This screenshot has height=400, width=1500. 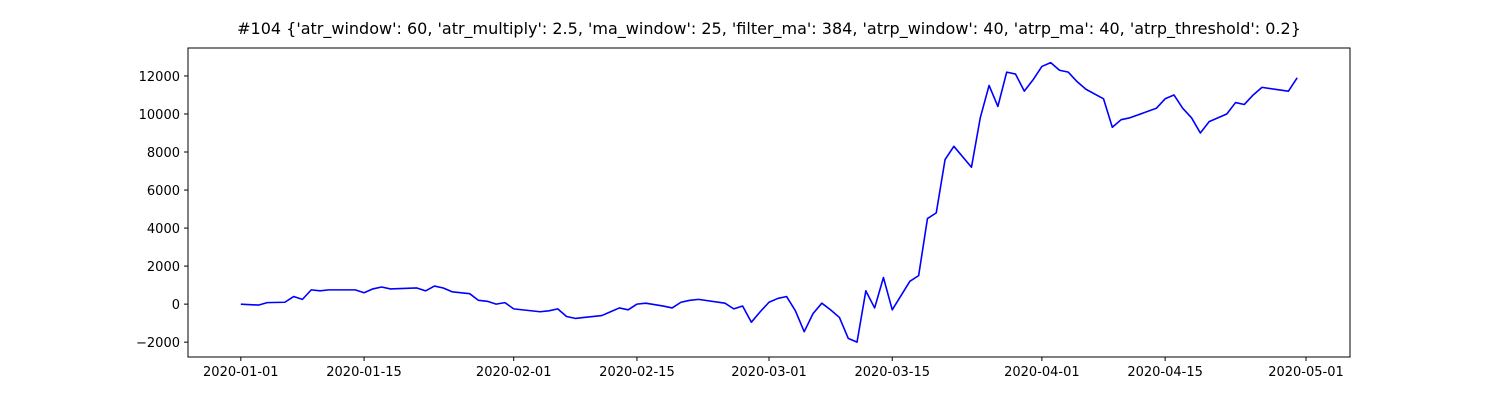 What do you see at coordinates (364, 372) in the screenshot?
I see `x-tick-label: 2020-01-15` at bounding box center [364, 372].